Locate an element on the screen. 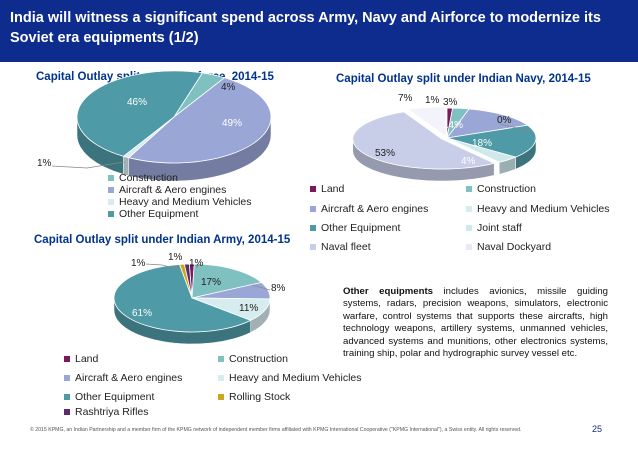 The image size is (638, 452). army-pie-top is located at coordinates (192, 298).